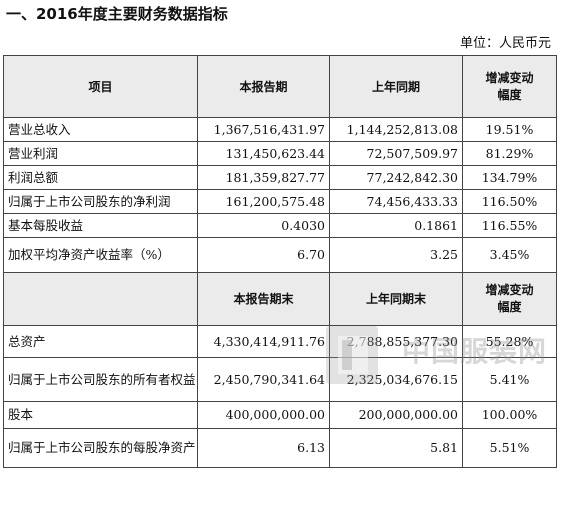 The height and width of the screenshot is (510, 561). I want to click on table-header-2: 本报告期末 上年同期末 增减变动 幅度, so click(280, 299).